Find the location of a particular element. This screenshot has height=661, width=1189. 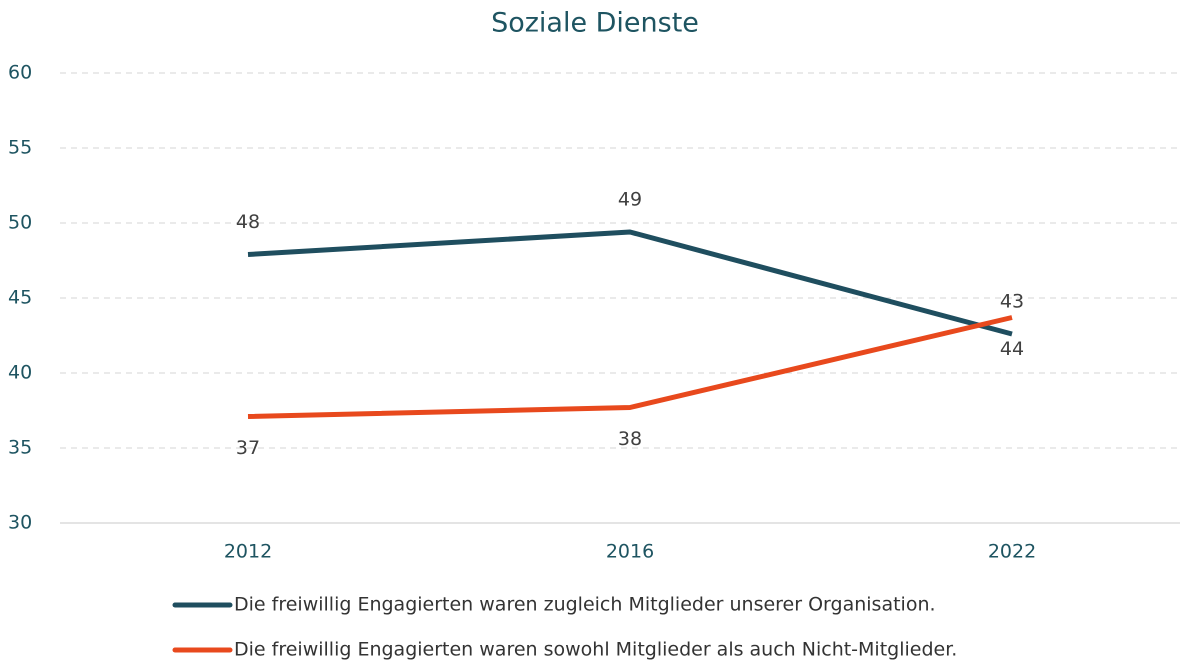

x-tick-label: 2016 is located at coordinates (630, 552).